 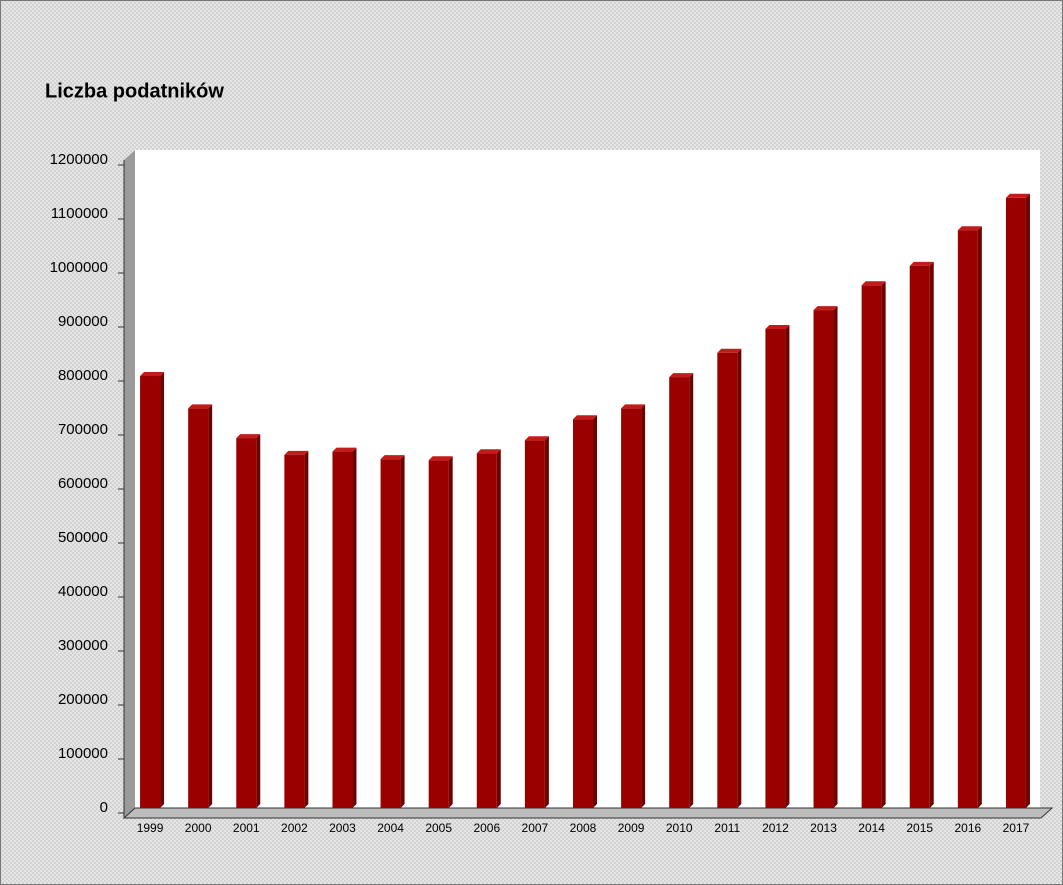 I want to click on side-wall, so click(x=129, y=484).